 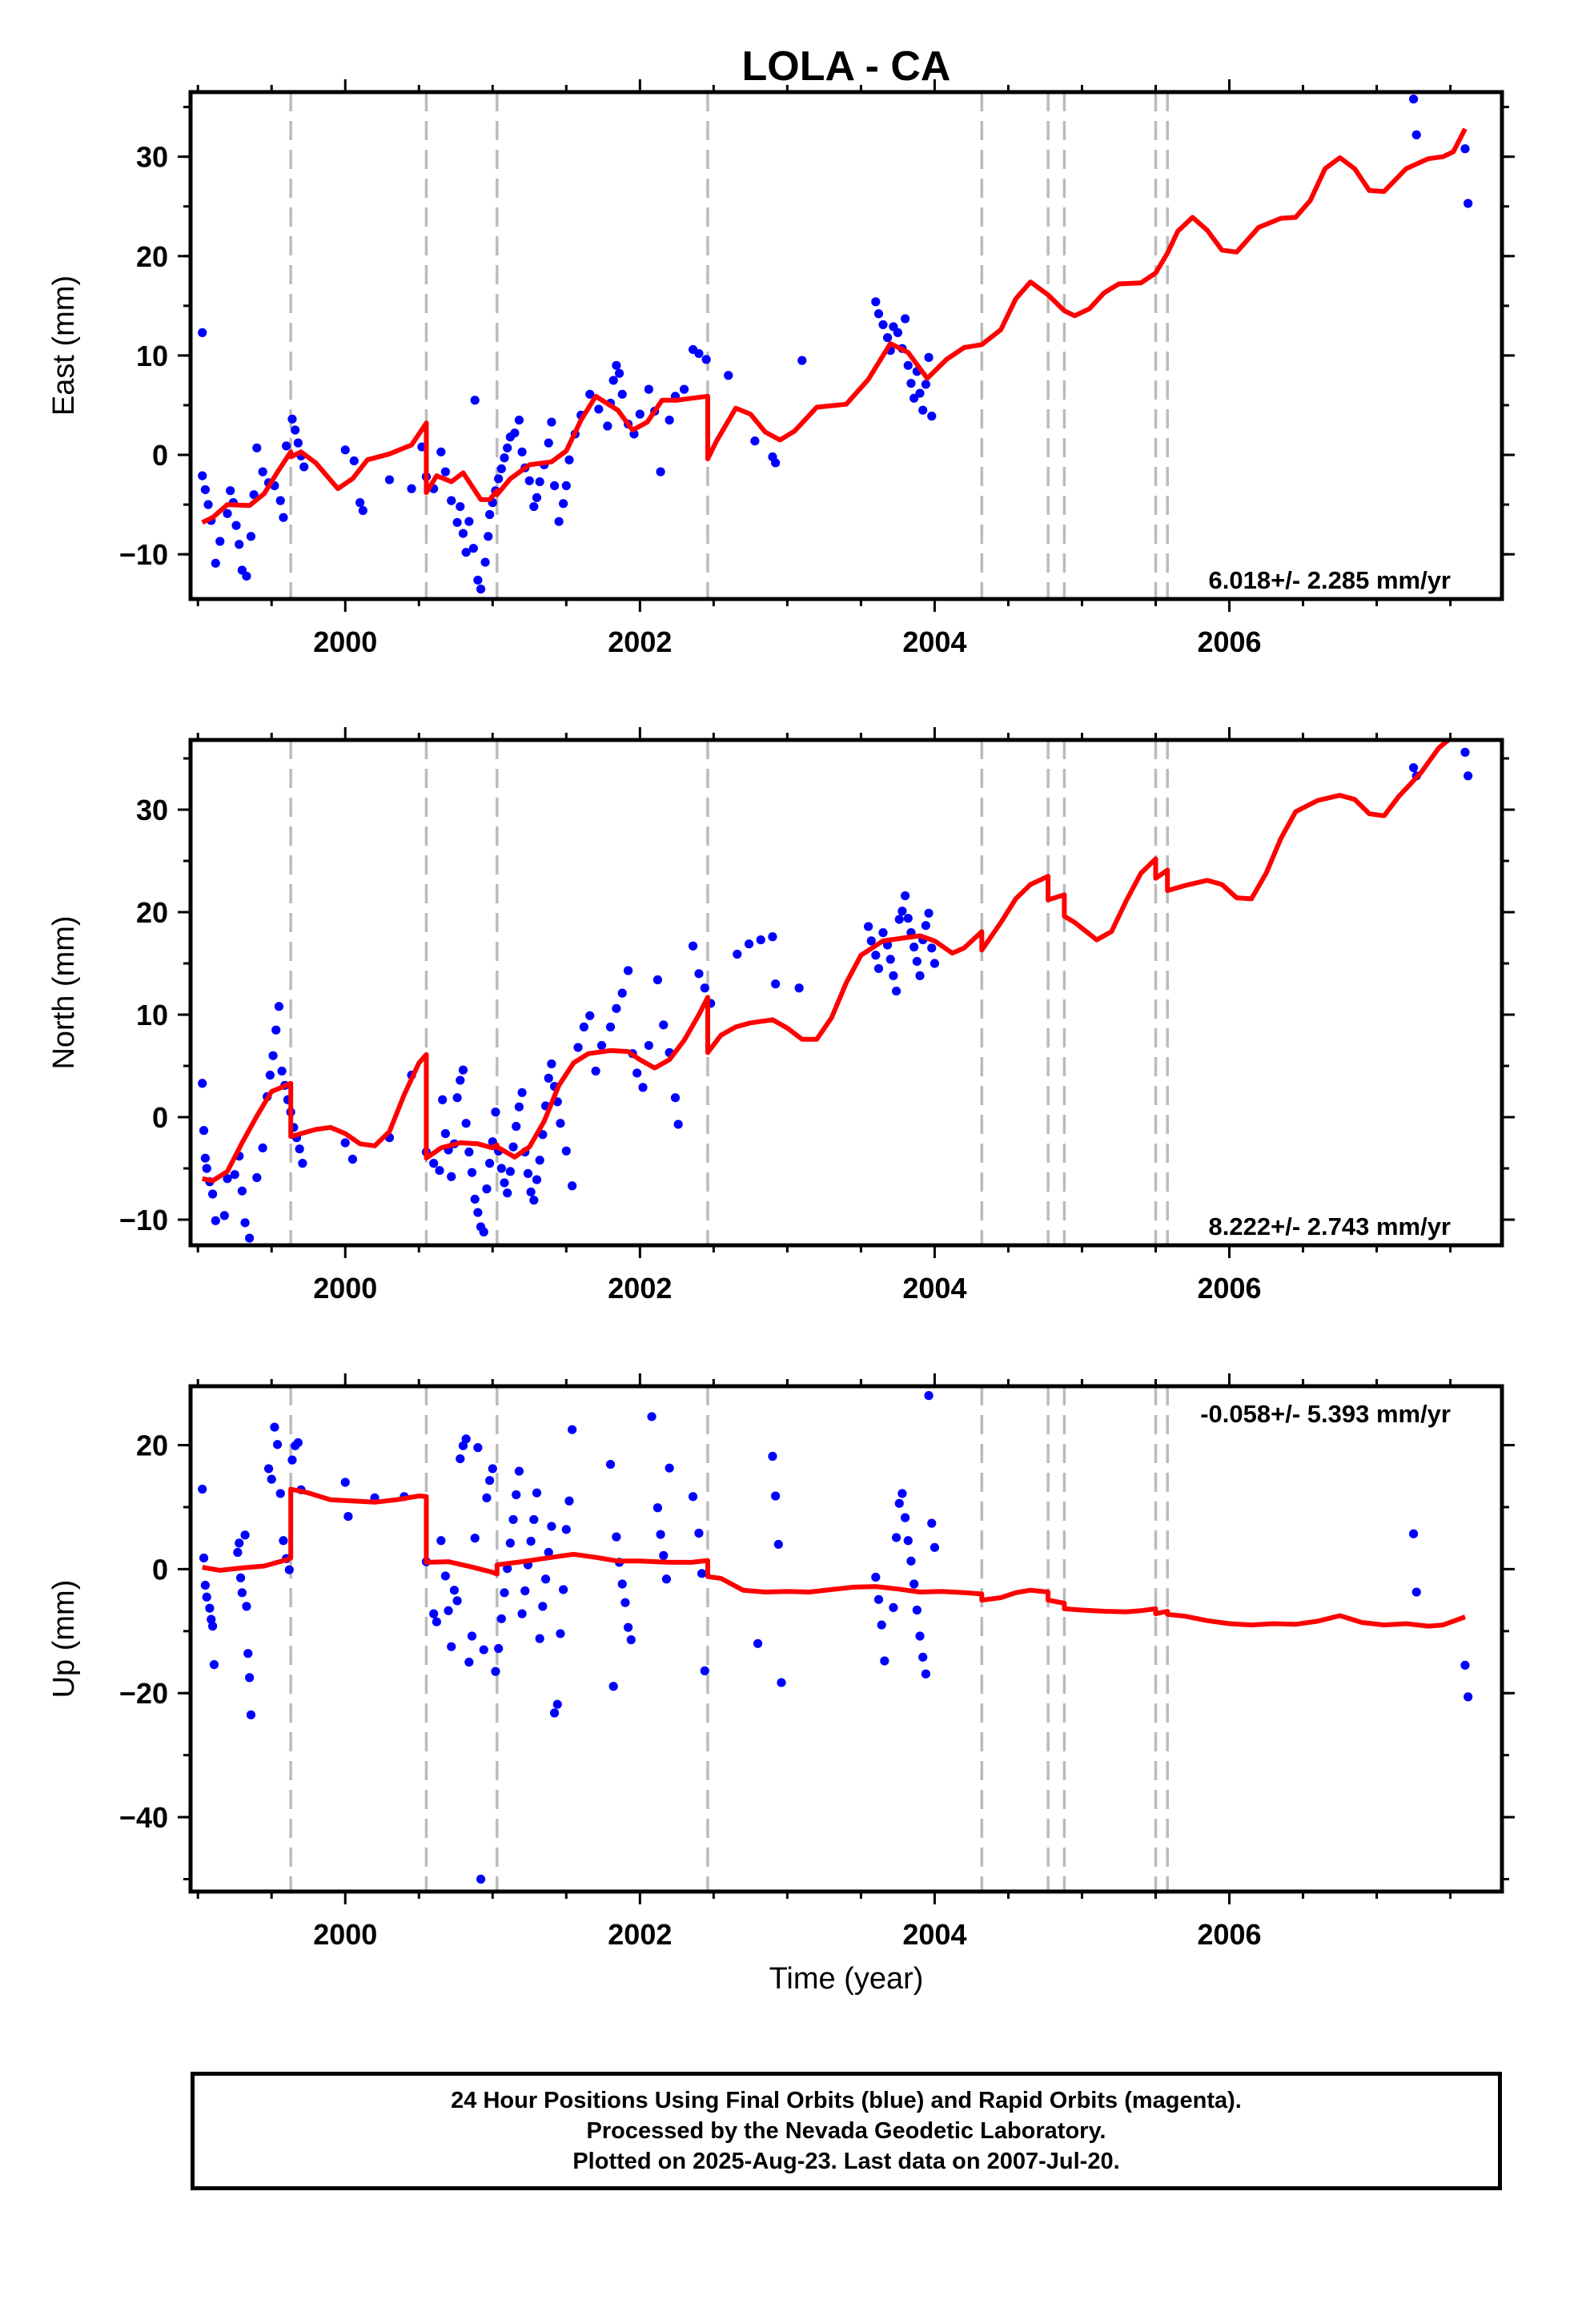 What do you see at coordinates (152, 1015) in the screenshot?
I see `north-y-tick-label: 10` at bounding box center [152, 1015].